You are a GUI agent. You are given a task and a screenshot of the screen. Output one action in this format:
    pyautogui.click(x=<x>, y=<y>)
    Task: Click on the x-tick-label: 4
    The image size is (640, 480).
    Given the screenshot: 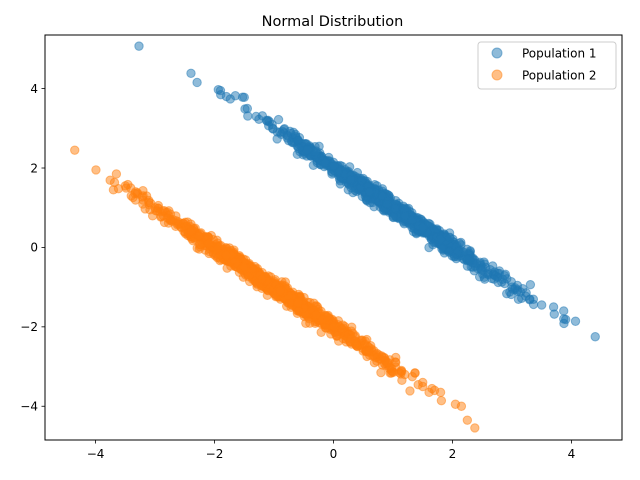 What is the action you would take?
    pyautogui.click(x=572, y=454)
    